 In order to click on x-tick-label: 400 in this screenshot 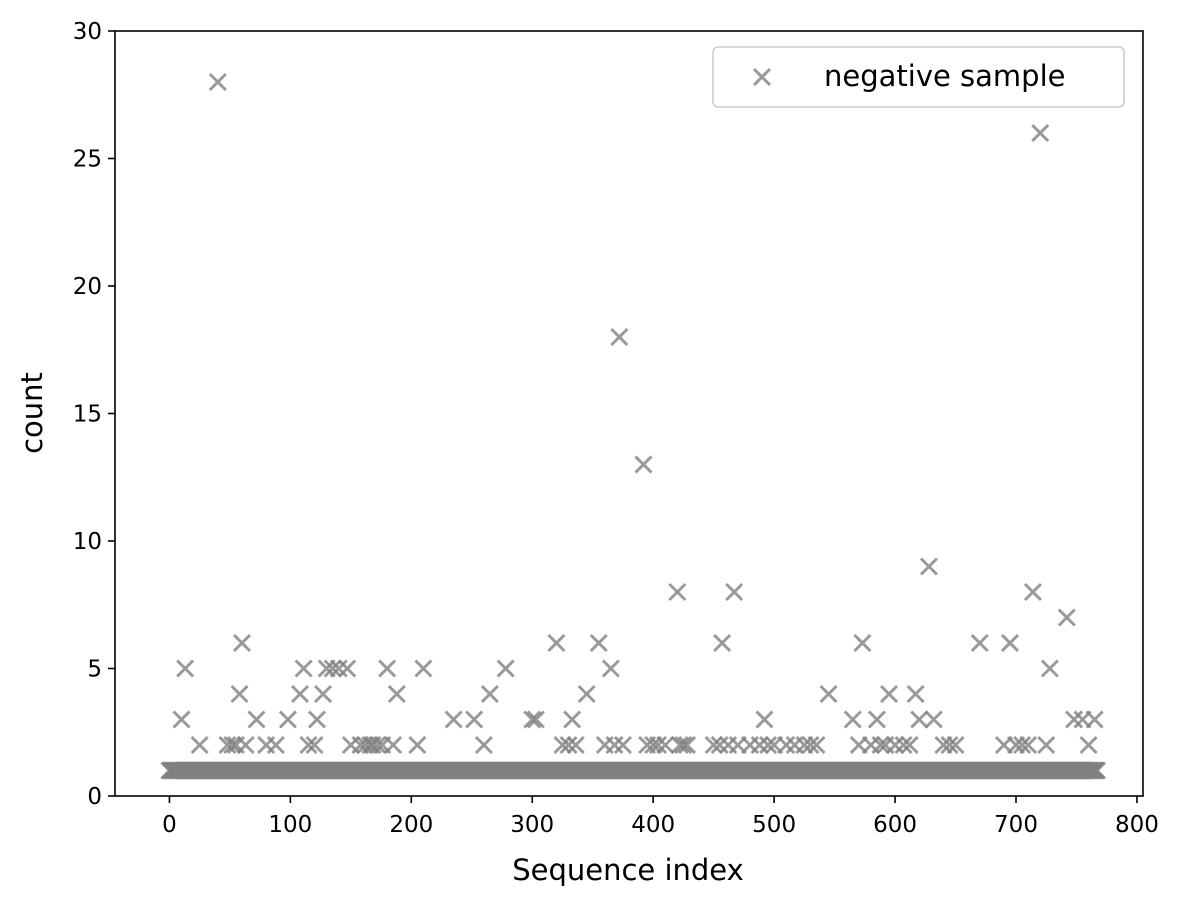, I will do `click(653, 825)`.